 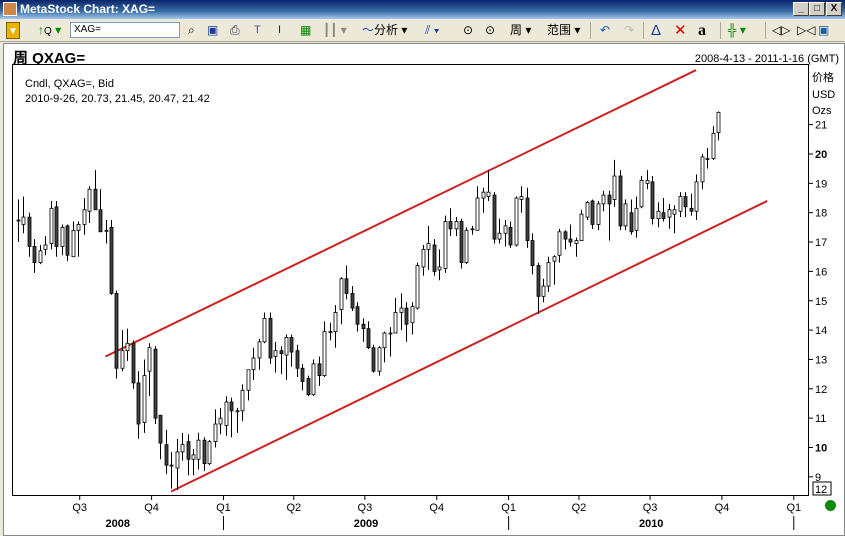 I want to click on redo-icon: ↷, so click(x=629, y=30).